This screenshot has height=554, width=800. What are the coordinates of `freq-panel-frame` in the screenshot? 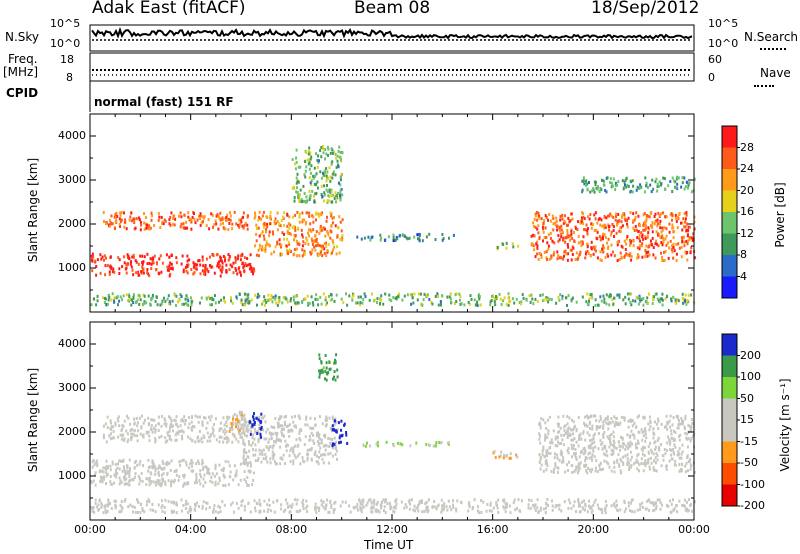 It's located at (392, 67).